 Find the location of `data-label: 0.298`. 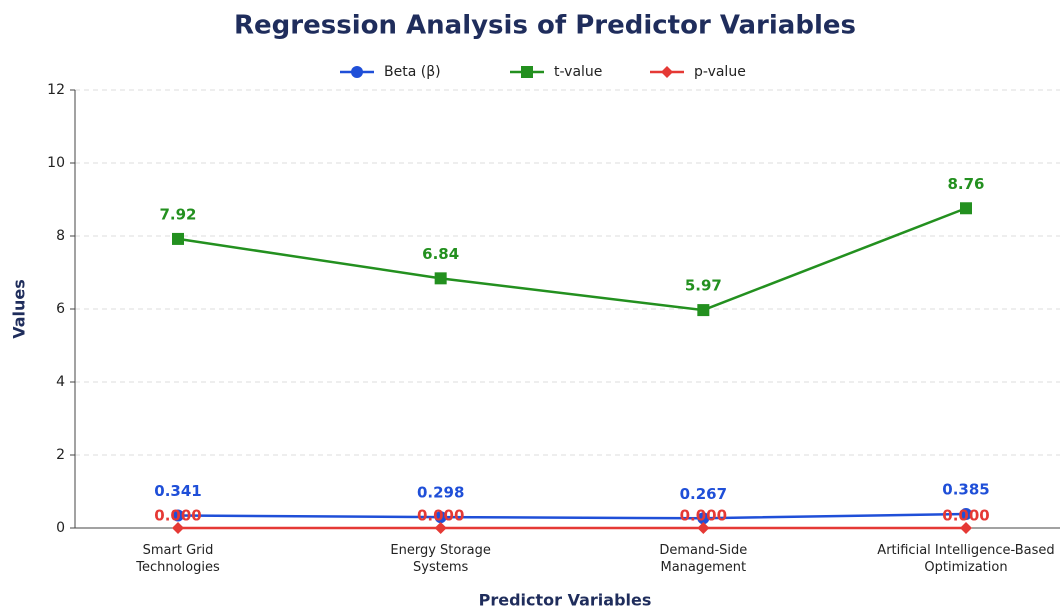

data-label: 0.298 is located at coordinates (440, 493).